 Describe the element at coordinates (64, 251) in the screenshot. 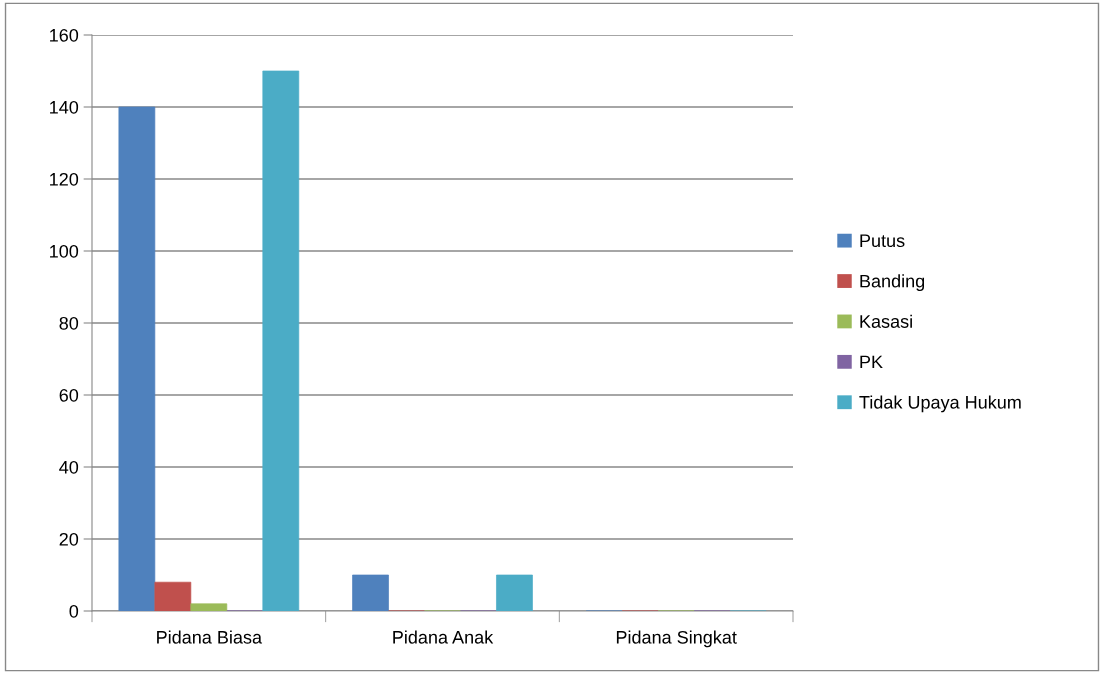

I see `y-tick-label: 100` at that location.